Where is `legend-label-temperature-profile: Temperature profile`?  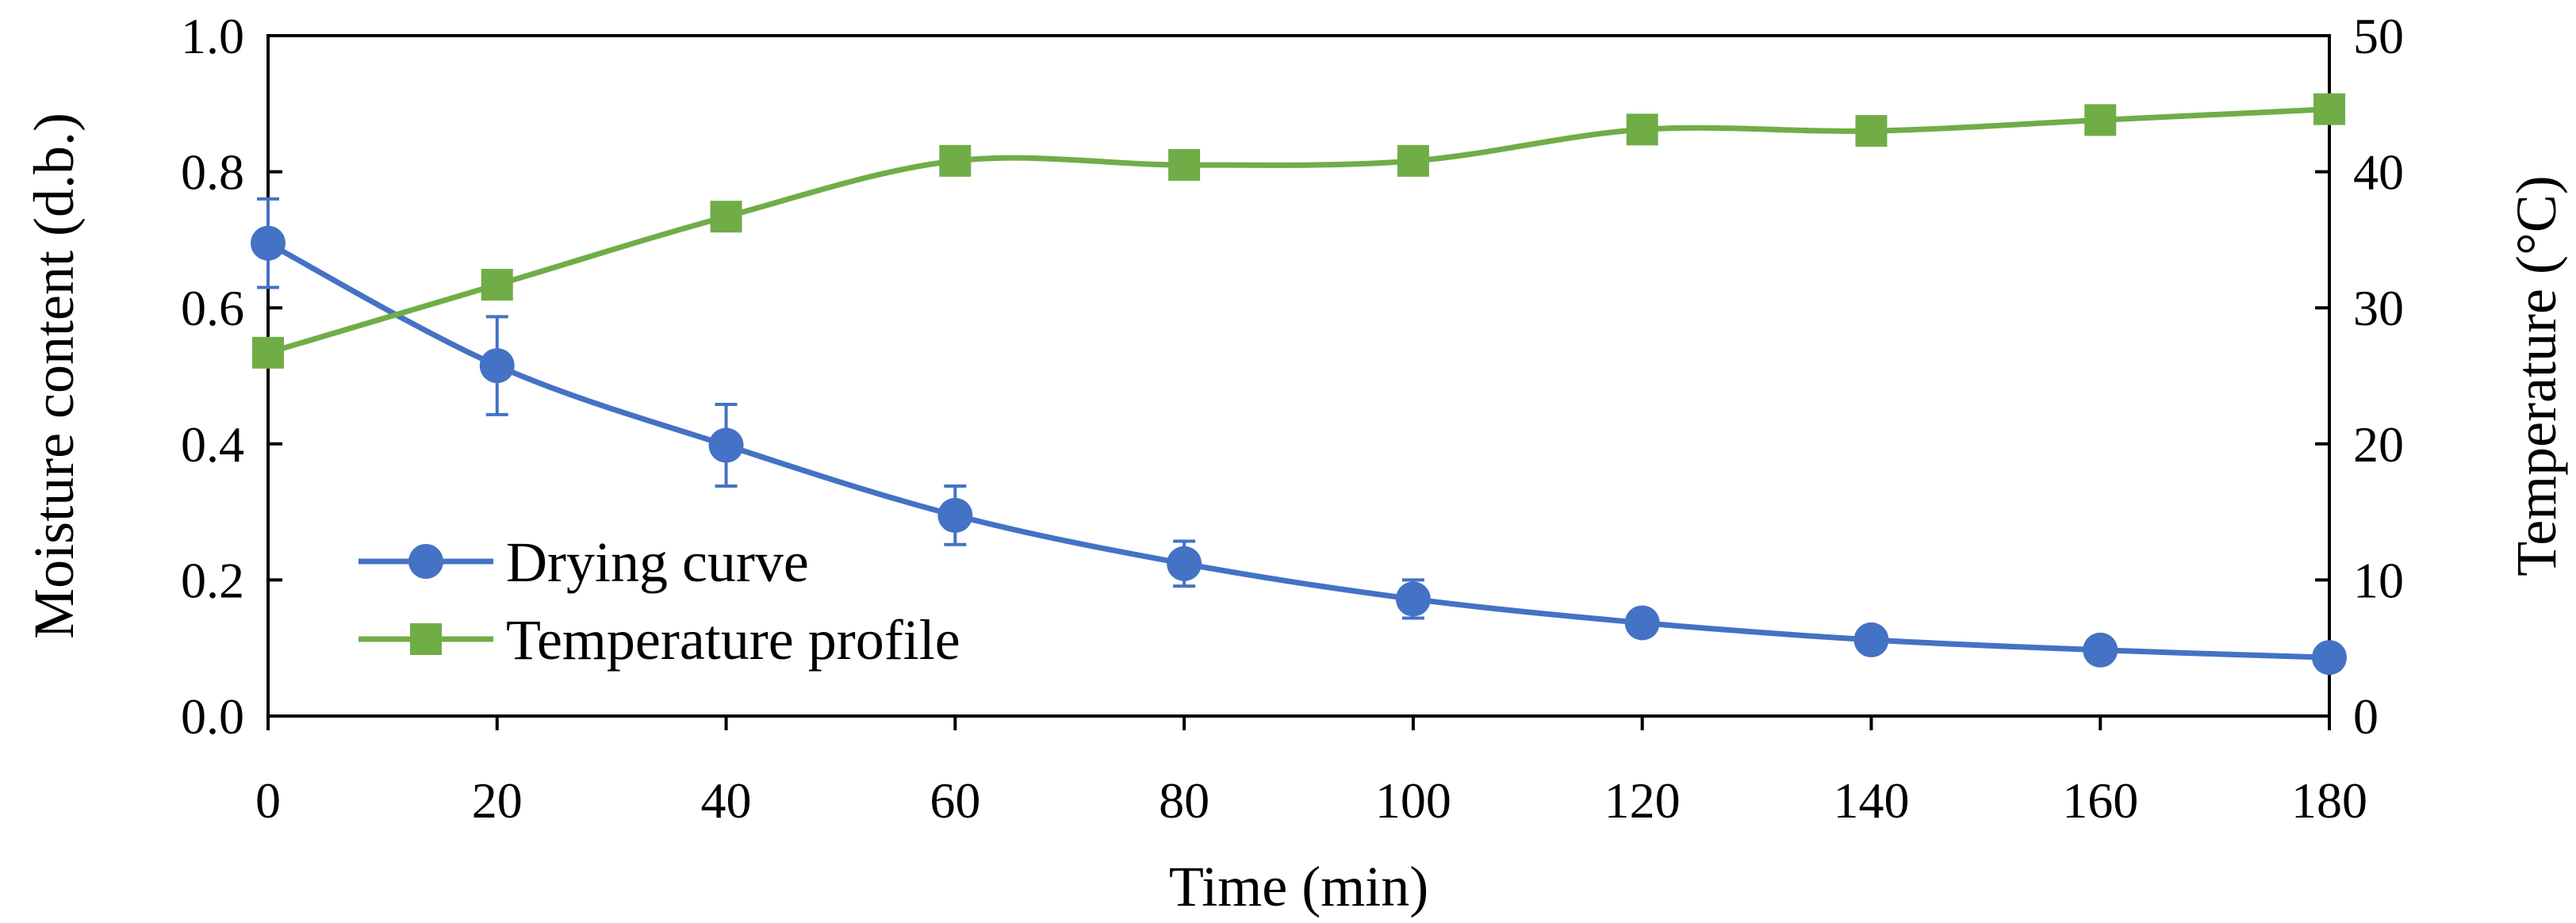
legend-label-temperature-profile: Temperature profile is located at coordinates (733, 640).